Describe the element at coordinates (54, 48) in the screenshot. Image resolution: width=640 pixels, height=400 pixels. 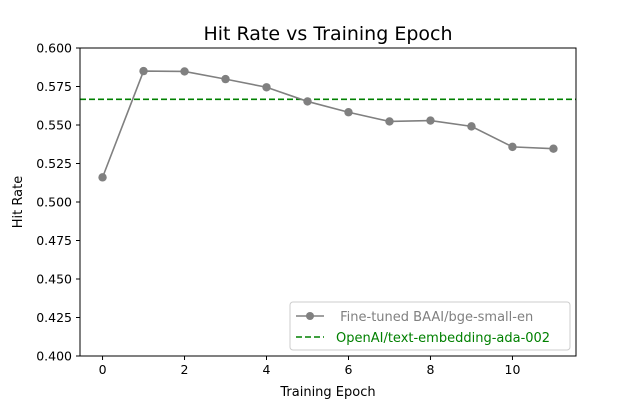
I see `y-tick-label: 0.600` at that location.